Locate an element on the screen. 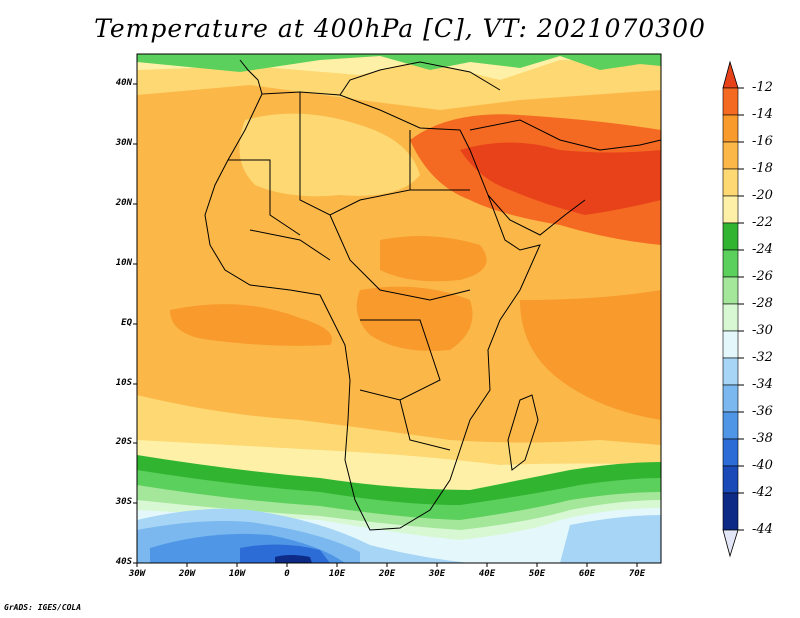  field-north-green is located at coordinates (399, 63).